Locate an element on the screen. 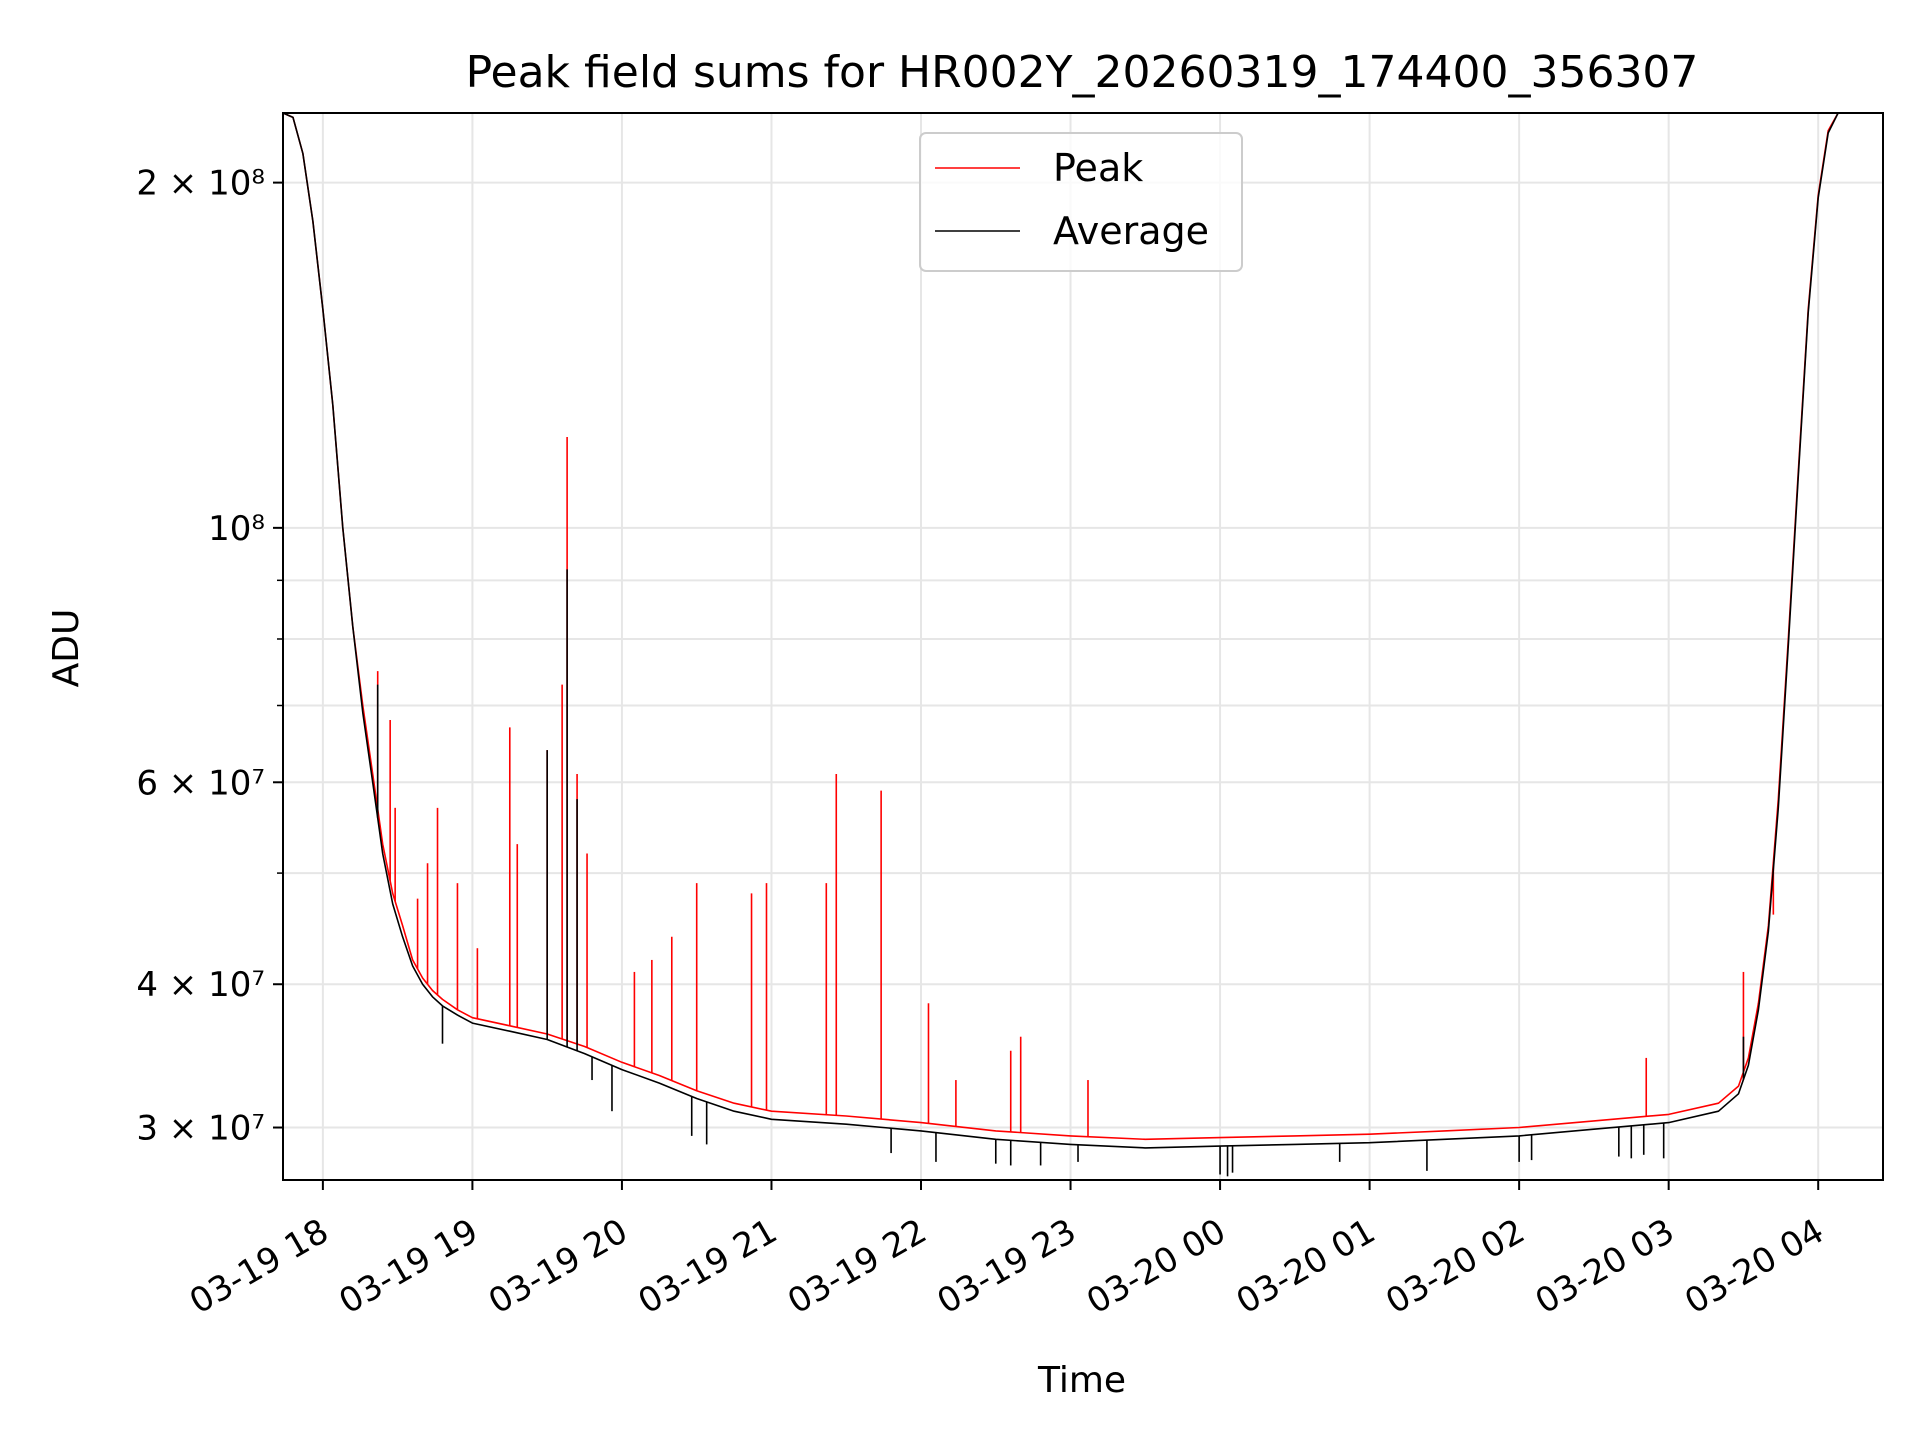 The image size is (1920, 1440). legend-peak-label: Peak is located at coordinates (1098, 168).